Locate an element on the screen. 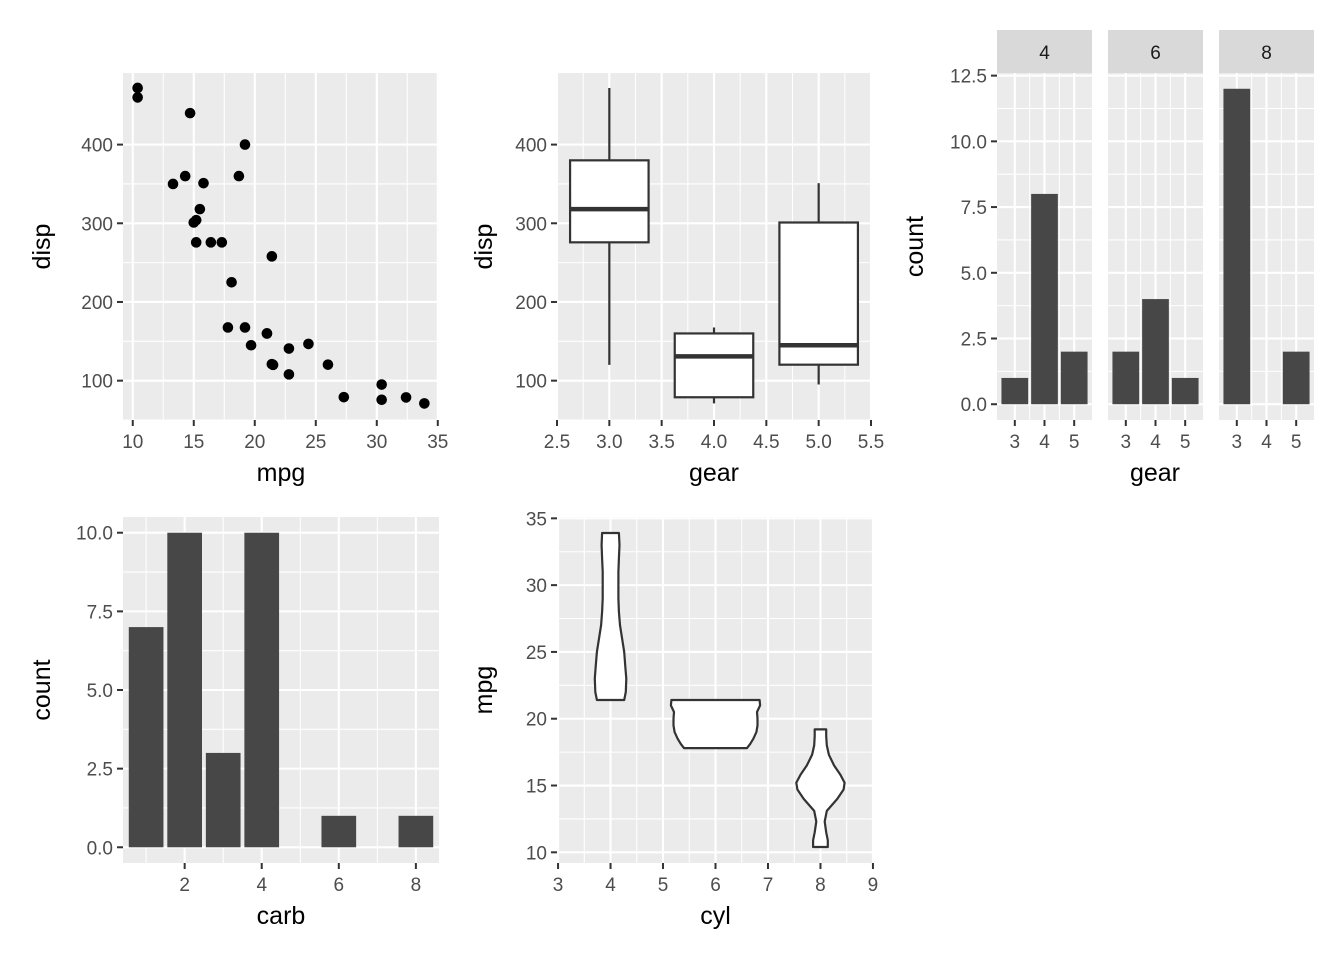 The image size is (1344, 960). facet-y-tick-label: 7.5 is located at coordinates (974, 208).